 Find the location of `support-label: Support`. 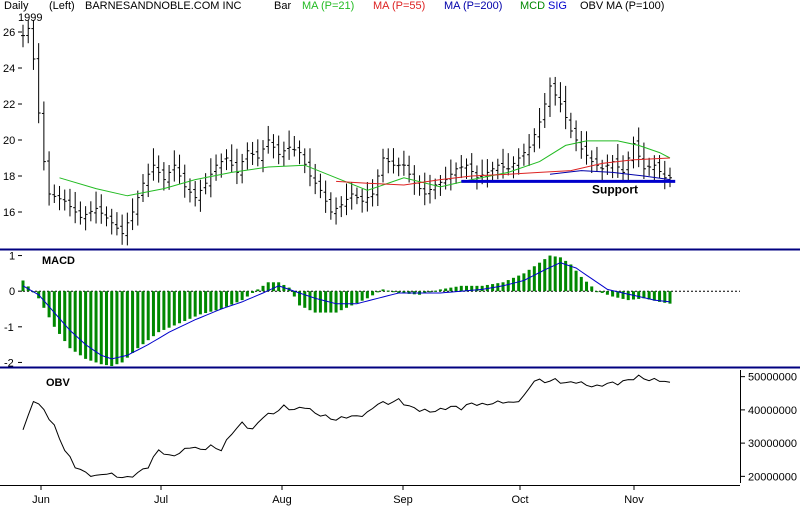

support-label: Support is located at coordinates (615, 189).